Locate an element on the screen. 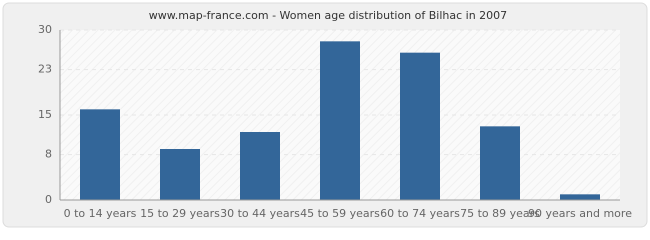  x-tick-label: 75 to 89 years is located at coordinates (500, 213).